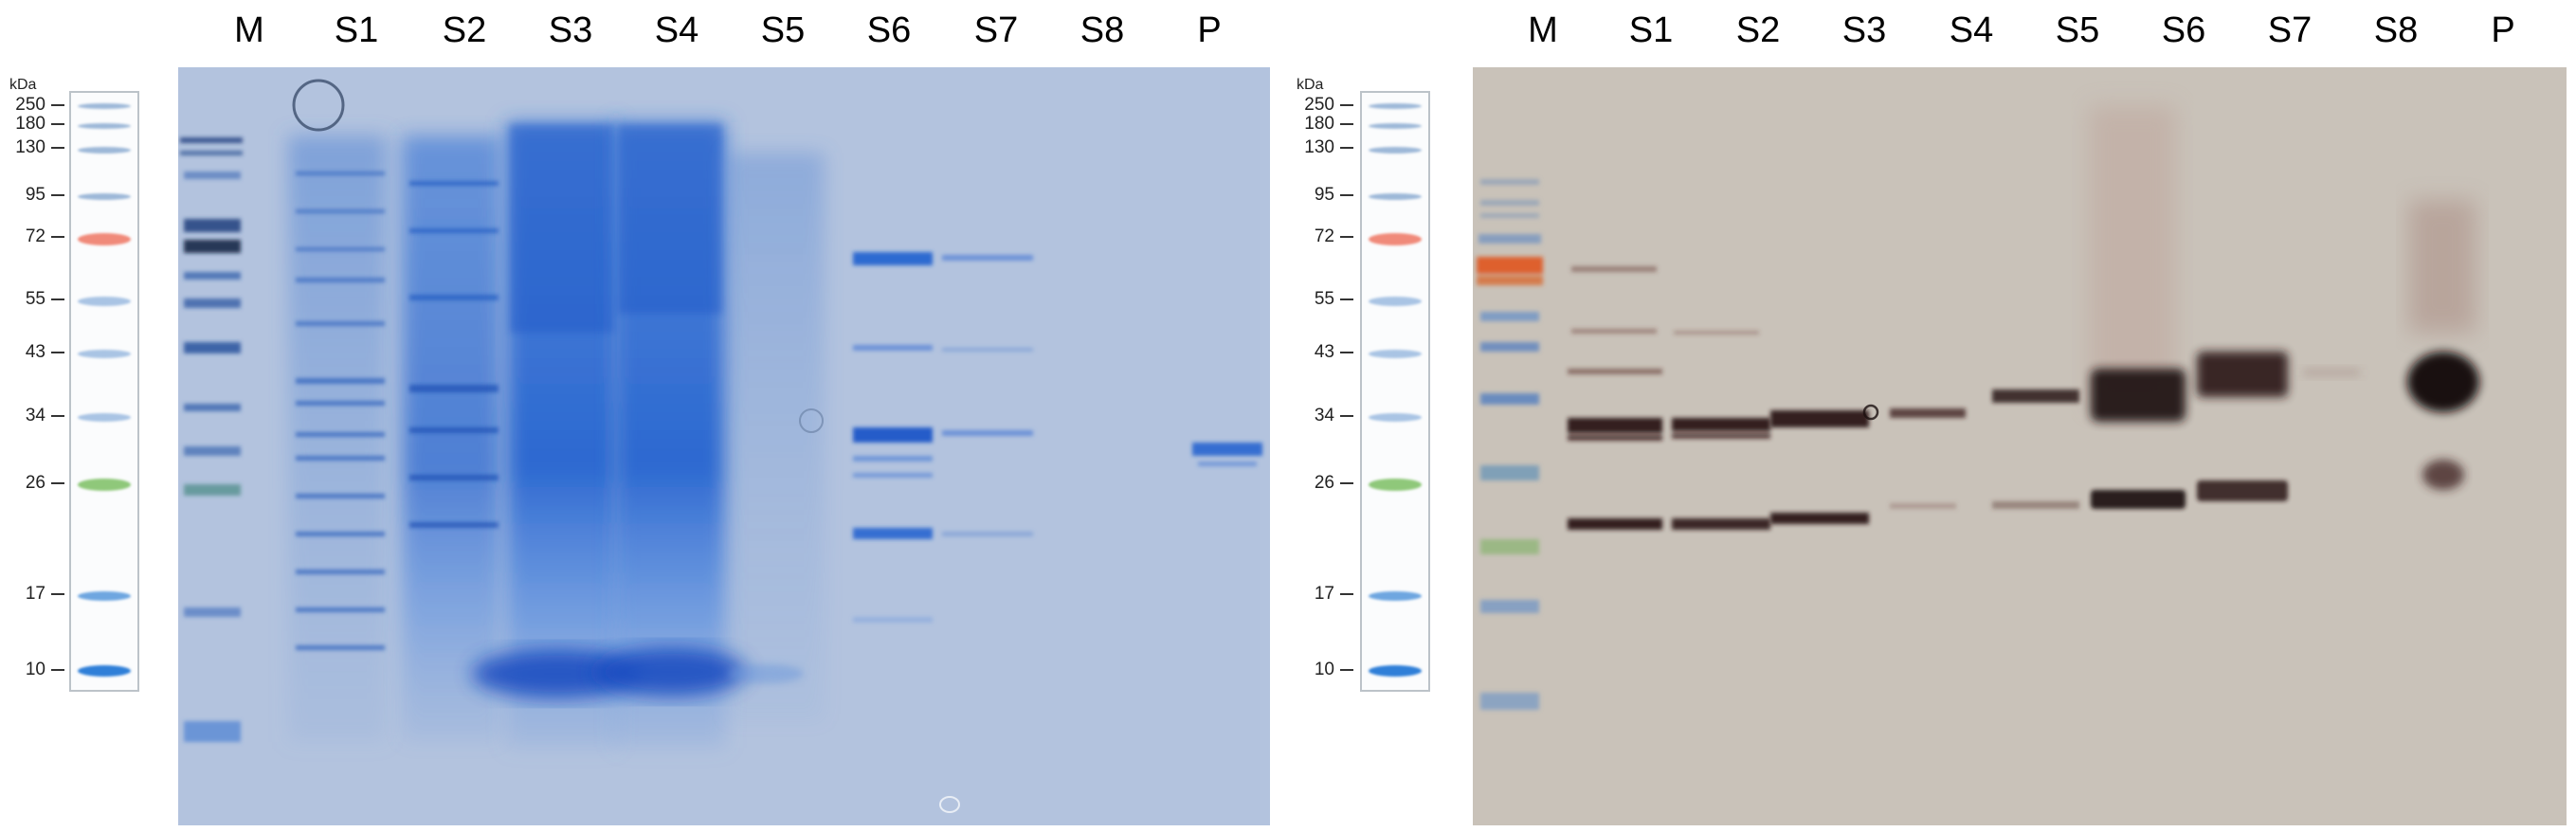 This screenshot has height=832, width=2576. Describe the element at coordinates (2077, 30) in the screenshot. I see `right-lane-label-s5: S5` at that location.